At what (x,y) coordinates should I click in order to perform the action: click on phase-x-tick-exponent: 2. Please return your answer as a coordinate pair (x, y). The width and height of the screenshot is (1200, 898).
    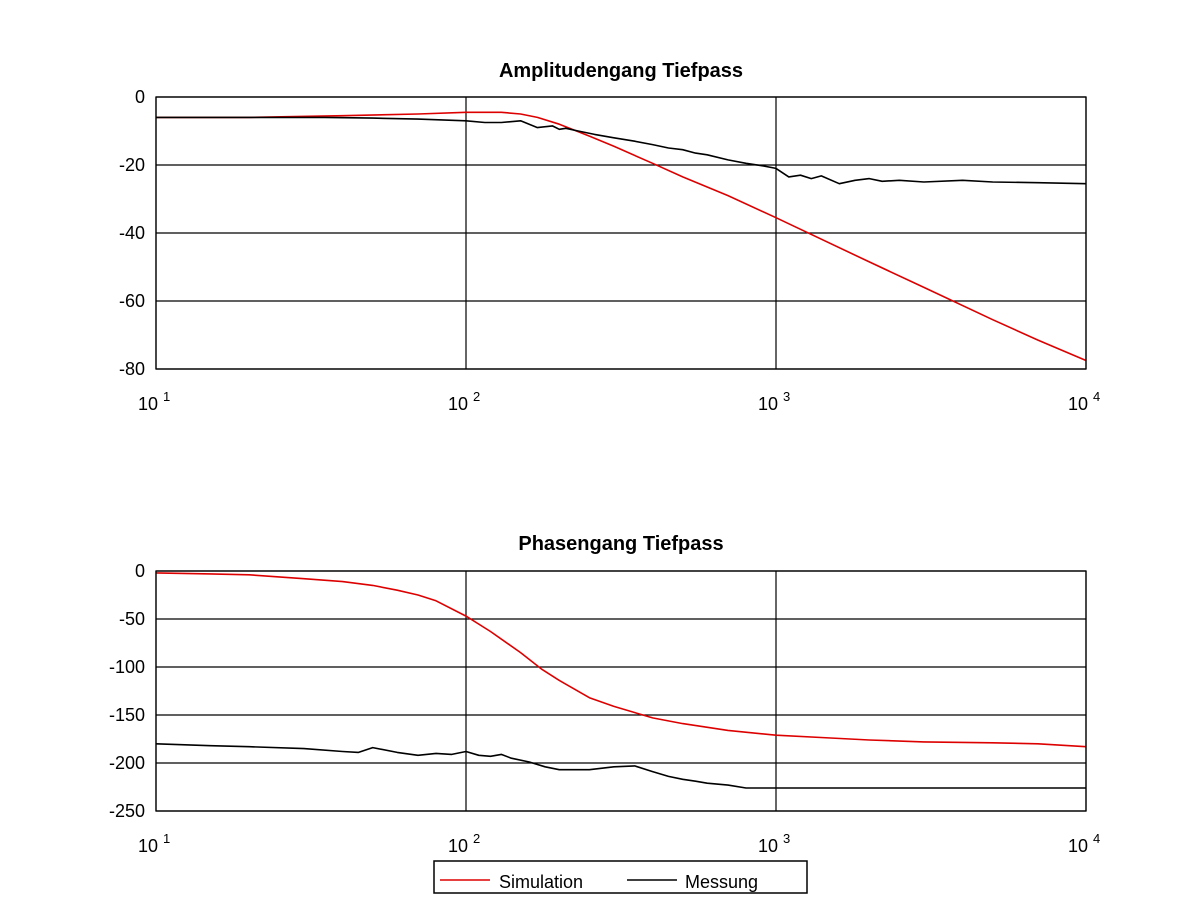
    Looking at the image, I should click on (476, 838).